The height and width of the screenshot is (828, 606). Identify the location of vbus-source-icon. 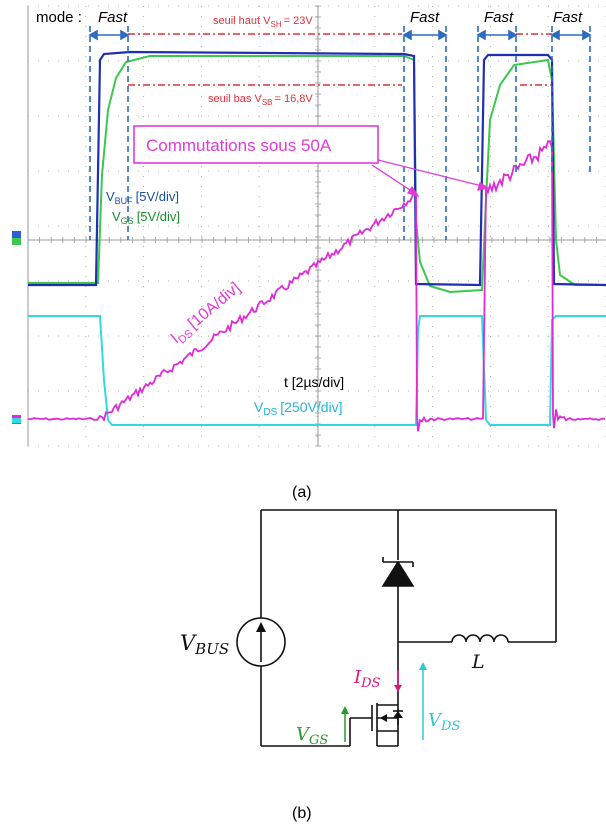
(261, 642).